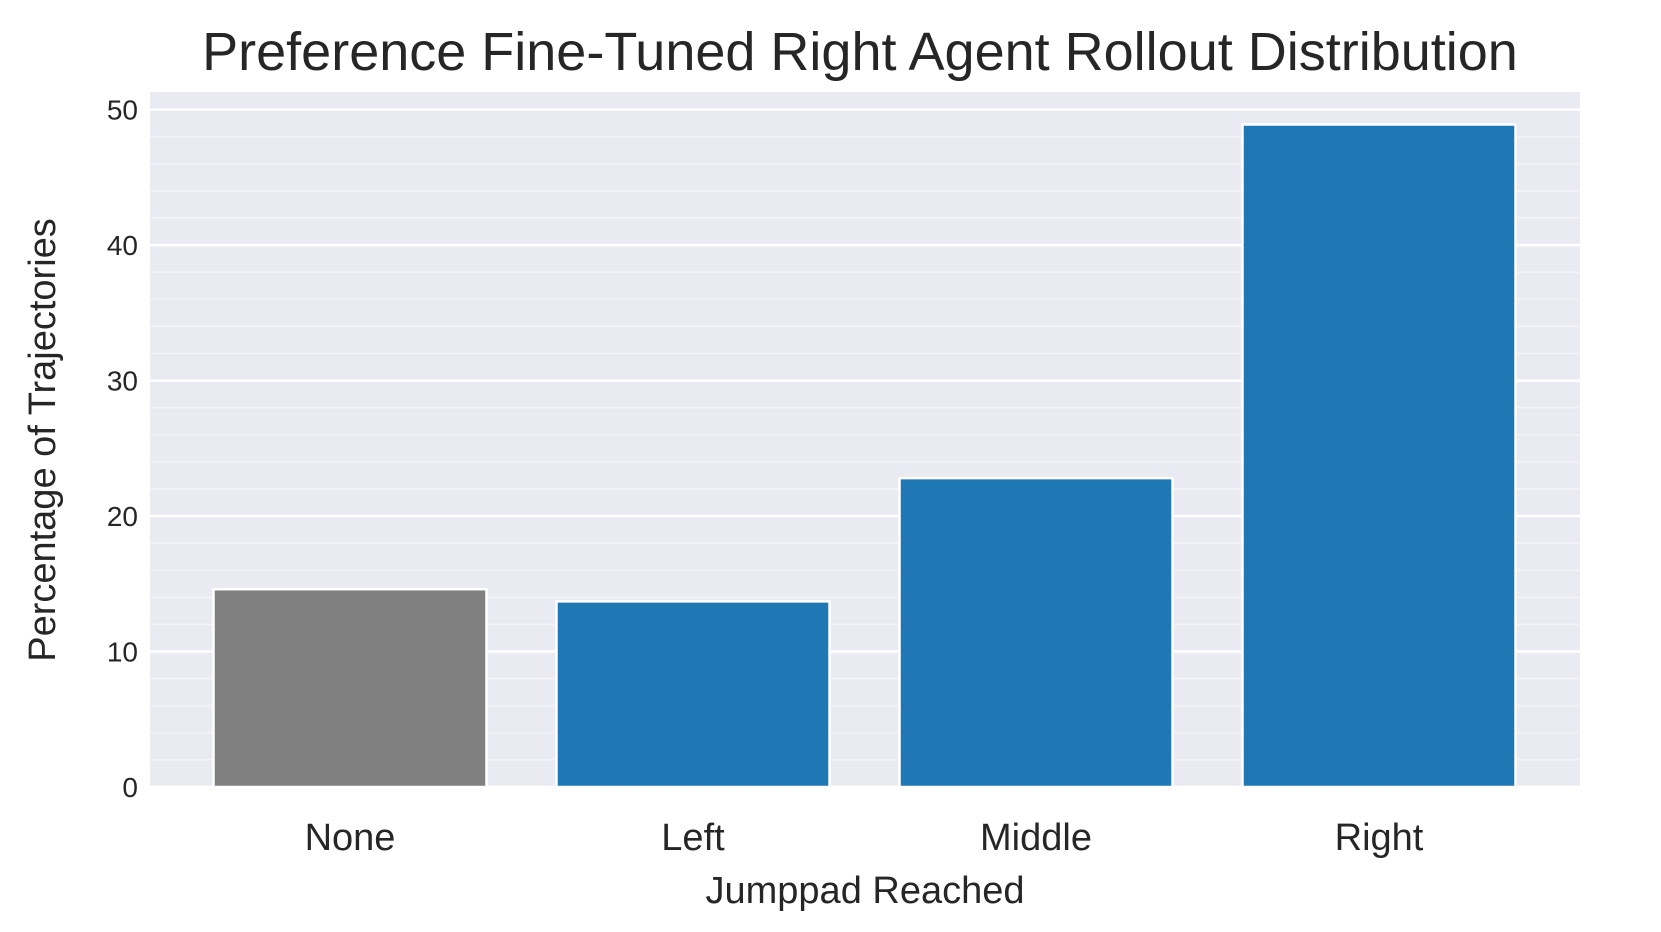 The image size is (1661, 932). I want to click on bar-none, so click(350, 688).